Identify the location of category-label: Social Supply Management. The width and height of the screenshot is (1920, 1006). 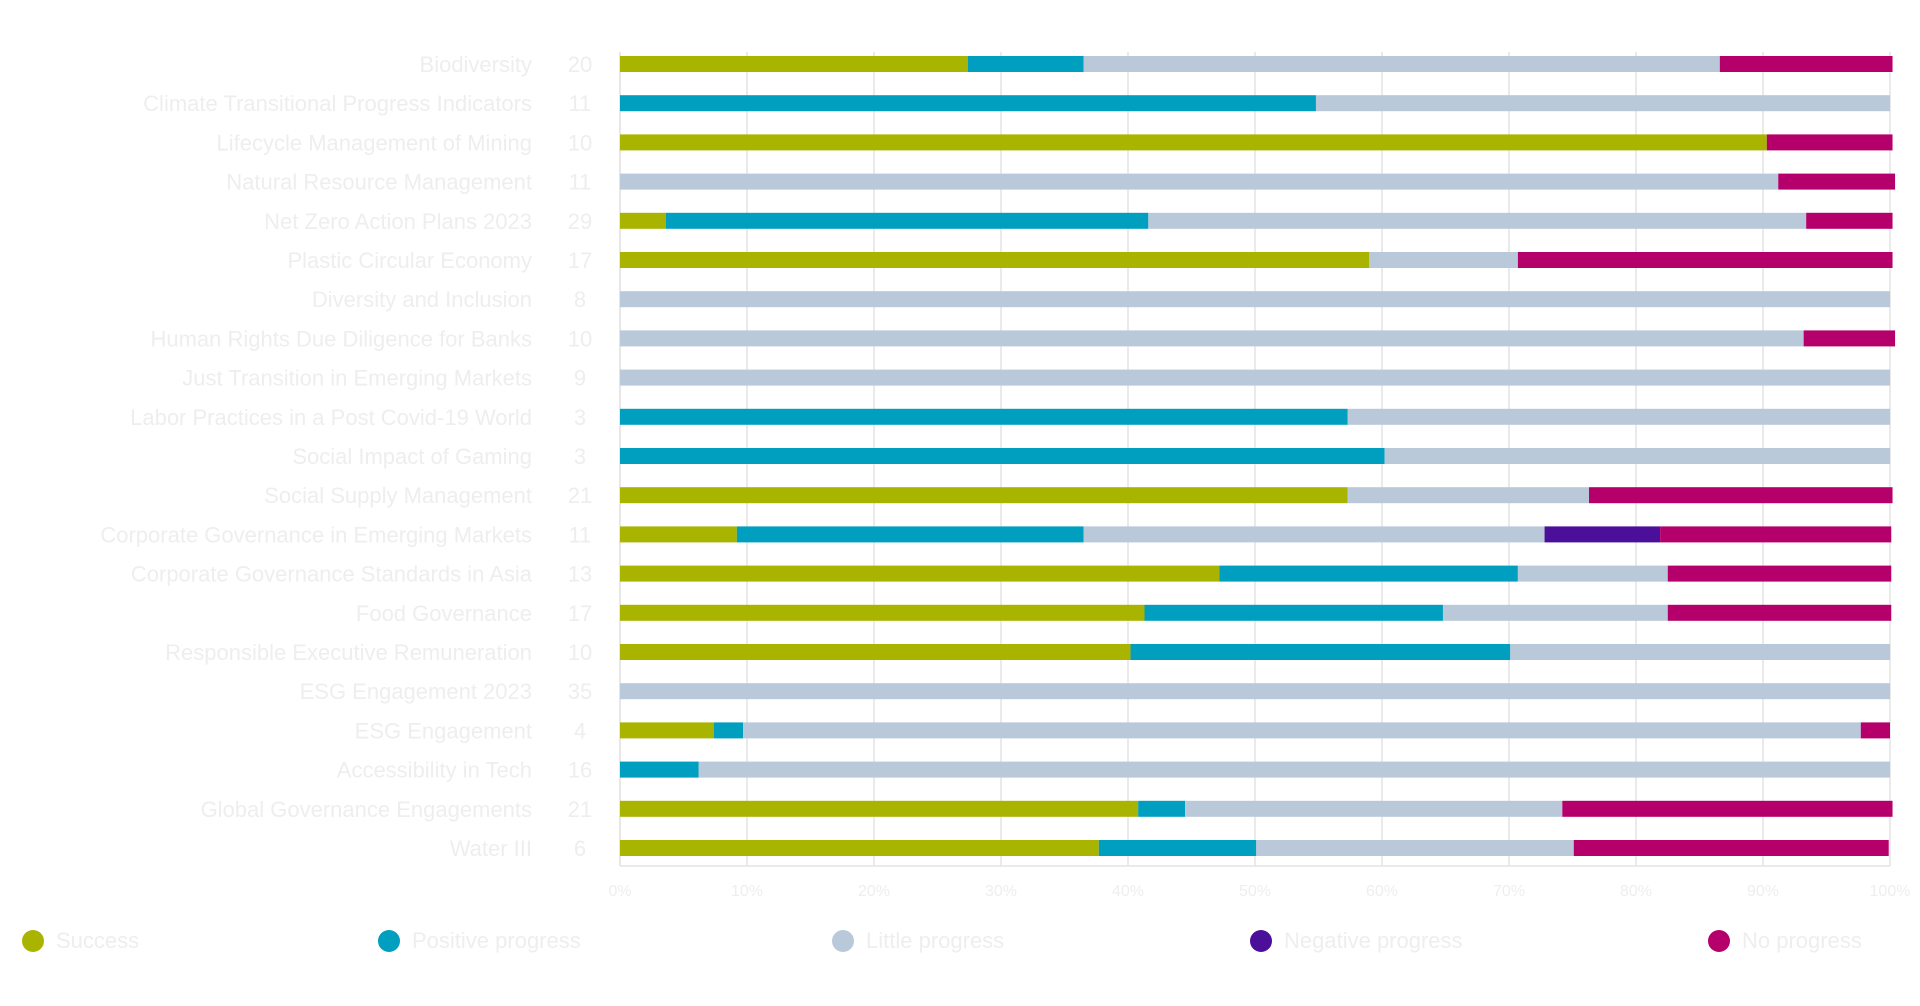
(398, 495).